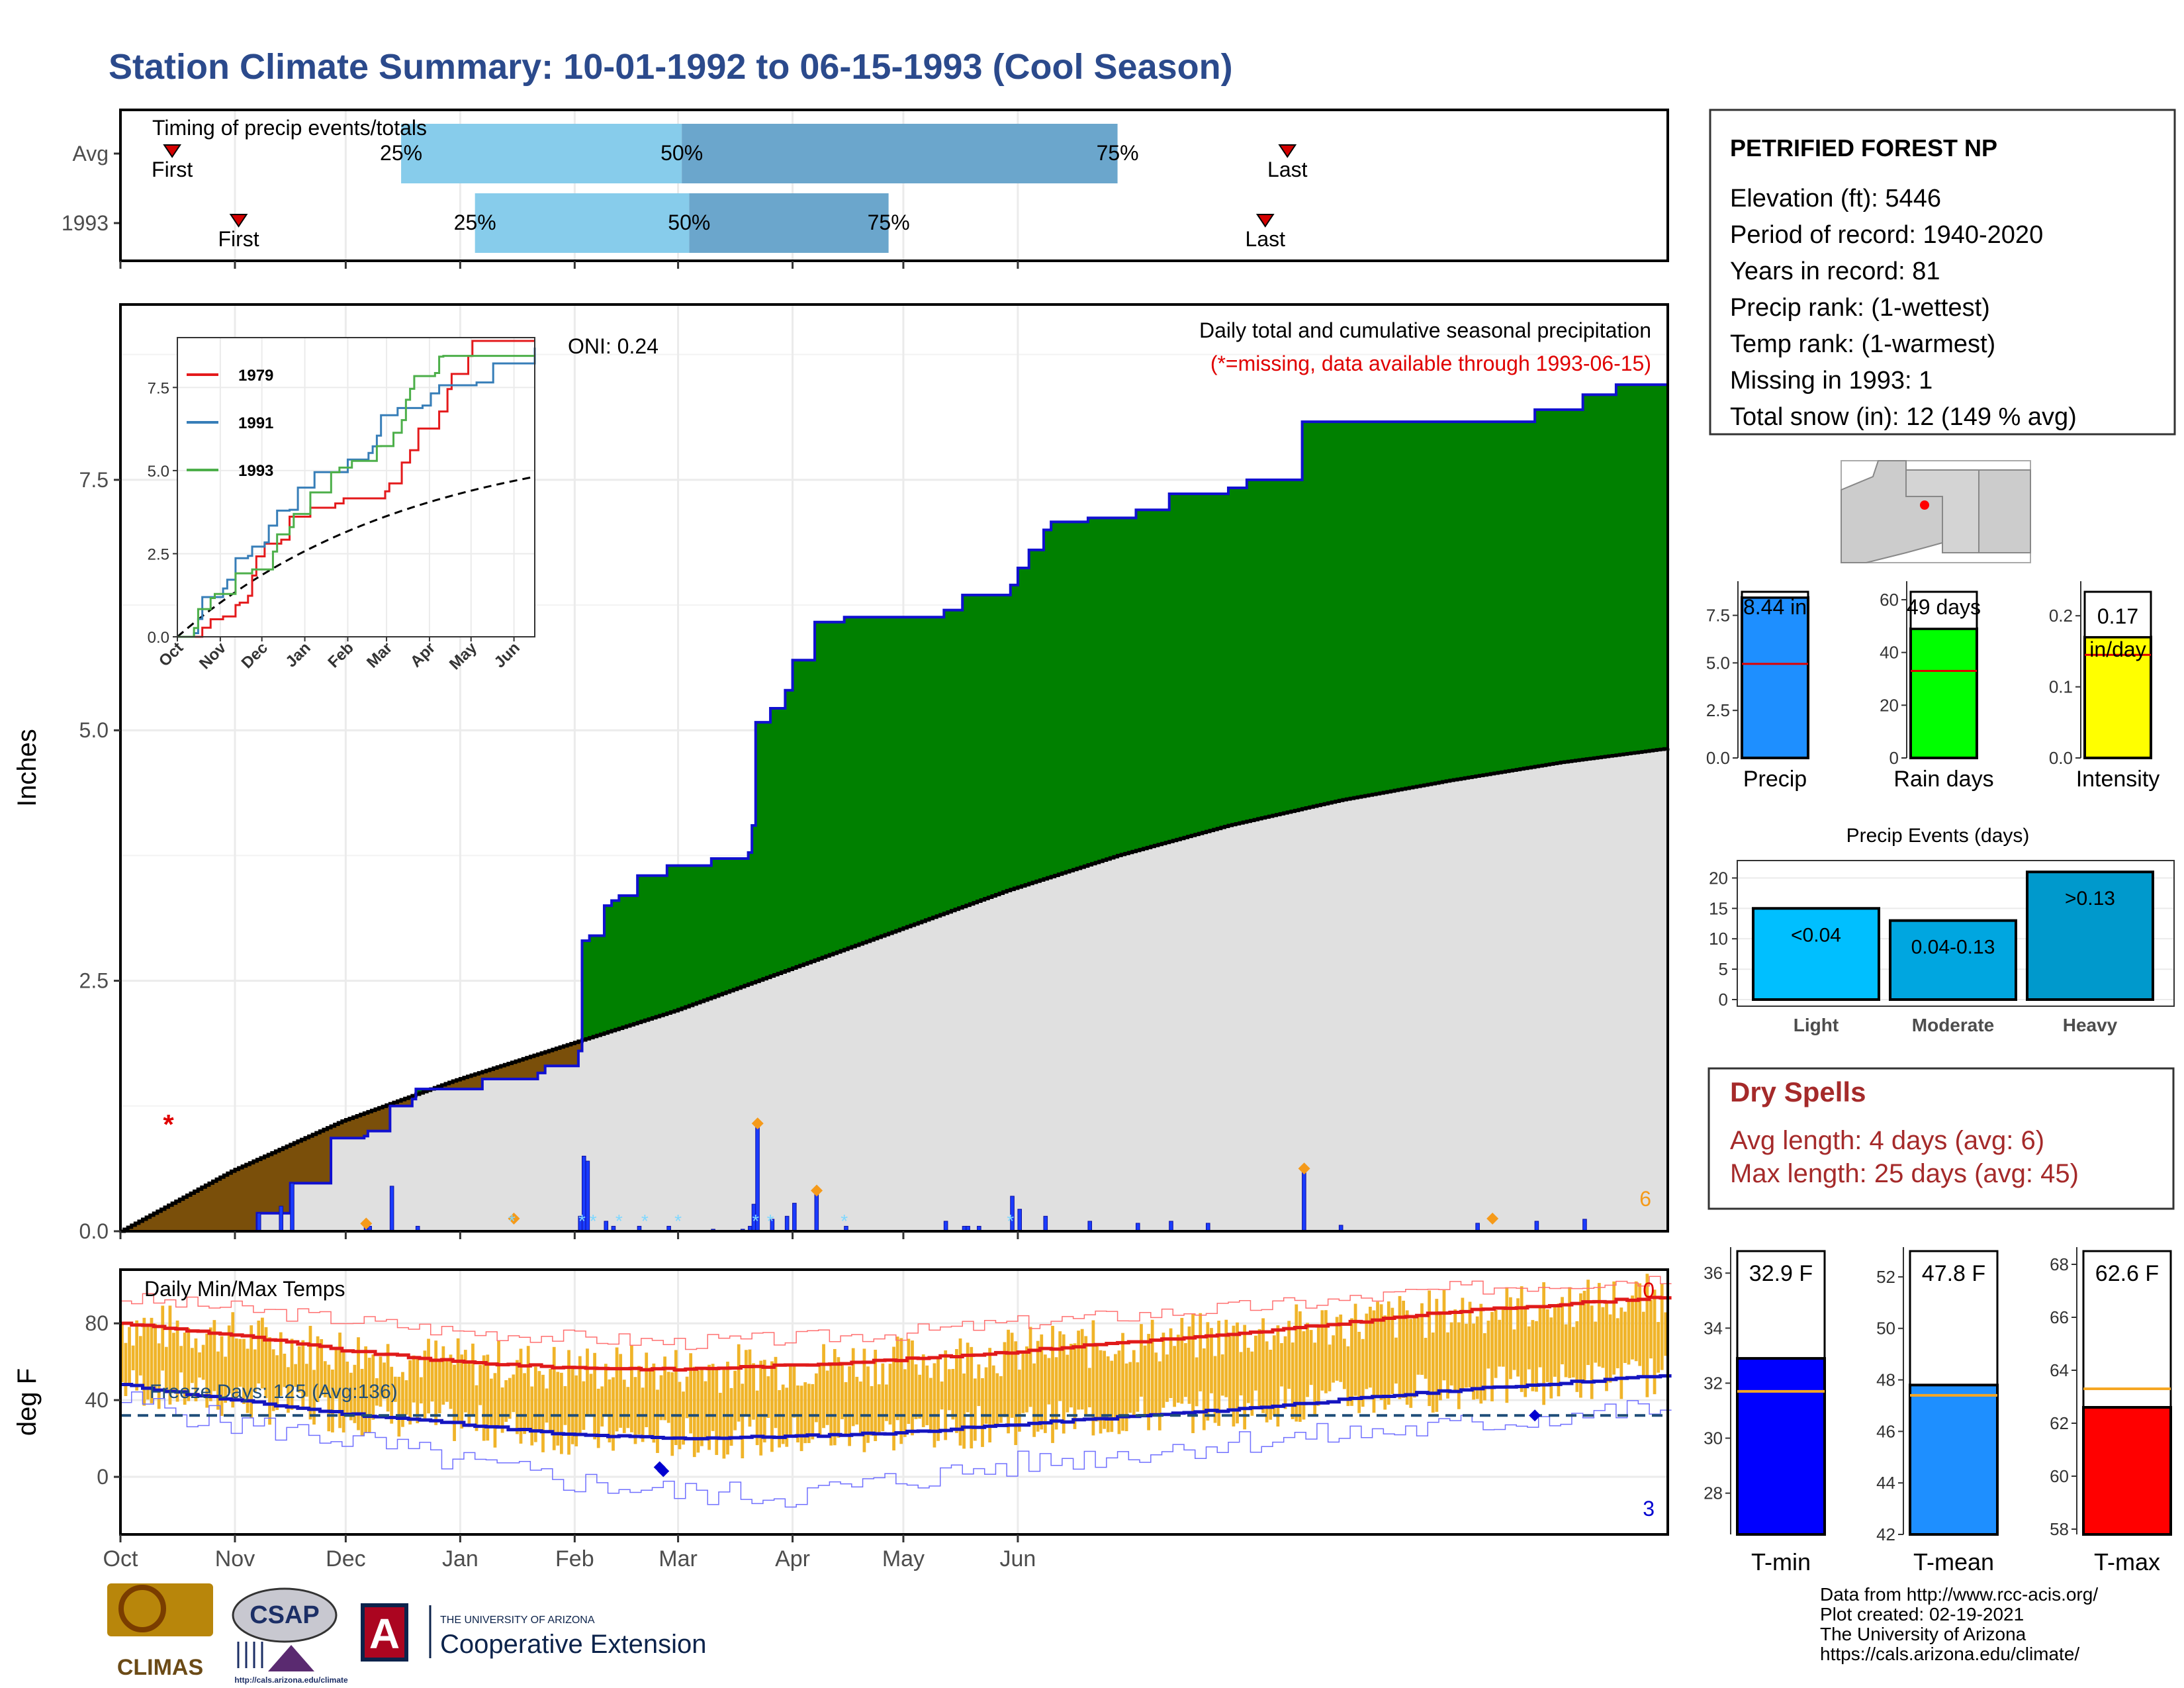 This screenshot has width=2184, height=1688. I want to click on tmean-tick-label: 44, so click(1885, 1483).